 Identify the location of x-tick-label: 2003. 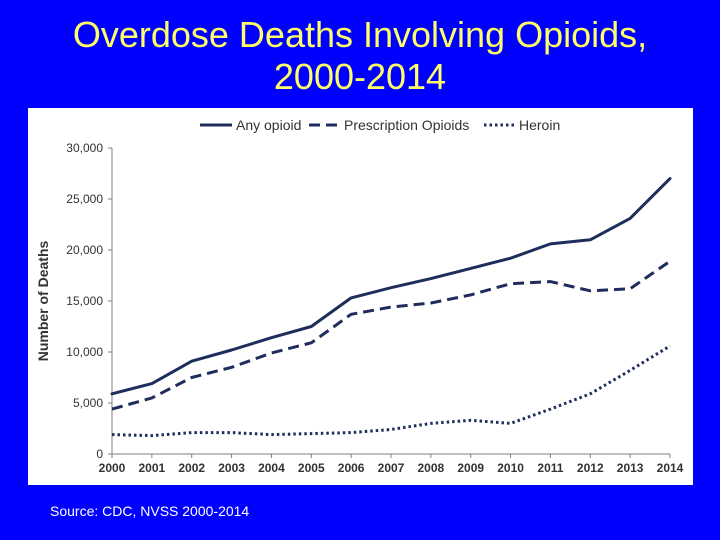
(231, 468).